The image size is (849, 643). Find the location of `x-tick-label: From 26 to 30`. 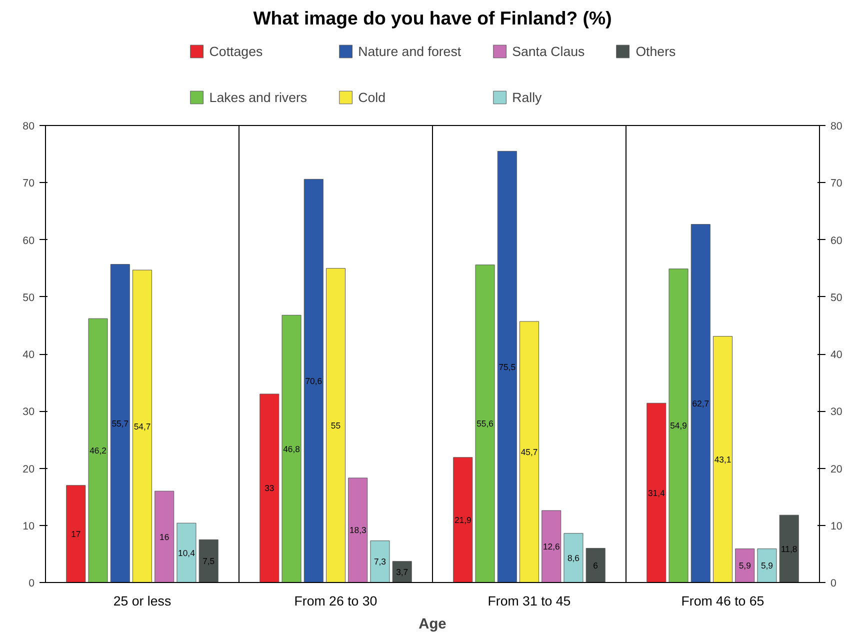

x-tick-label: From 26 to 30 is located at coordinates (336, 601).